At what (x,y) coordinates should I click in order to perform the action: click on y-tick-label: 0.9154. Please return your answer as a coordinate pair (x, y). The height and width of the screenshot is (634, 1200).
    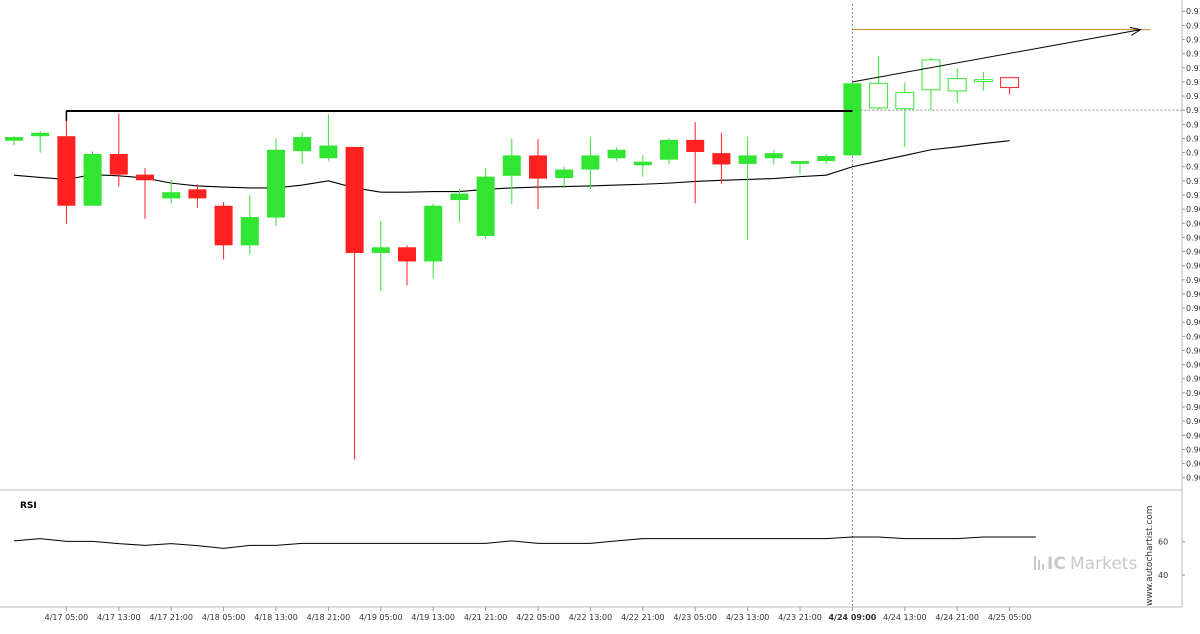
    Looking at the image, I should click on (1193, 54).